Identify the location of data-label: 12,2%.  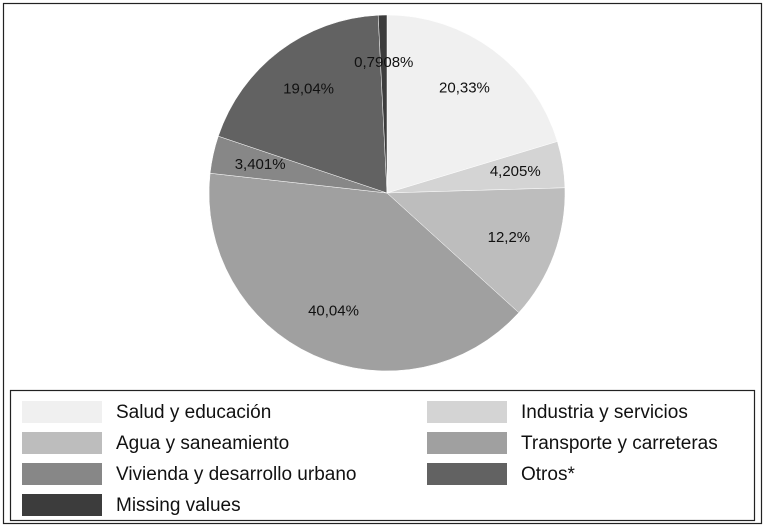
(509, 237).